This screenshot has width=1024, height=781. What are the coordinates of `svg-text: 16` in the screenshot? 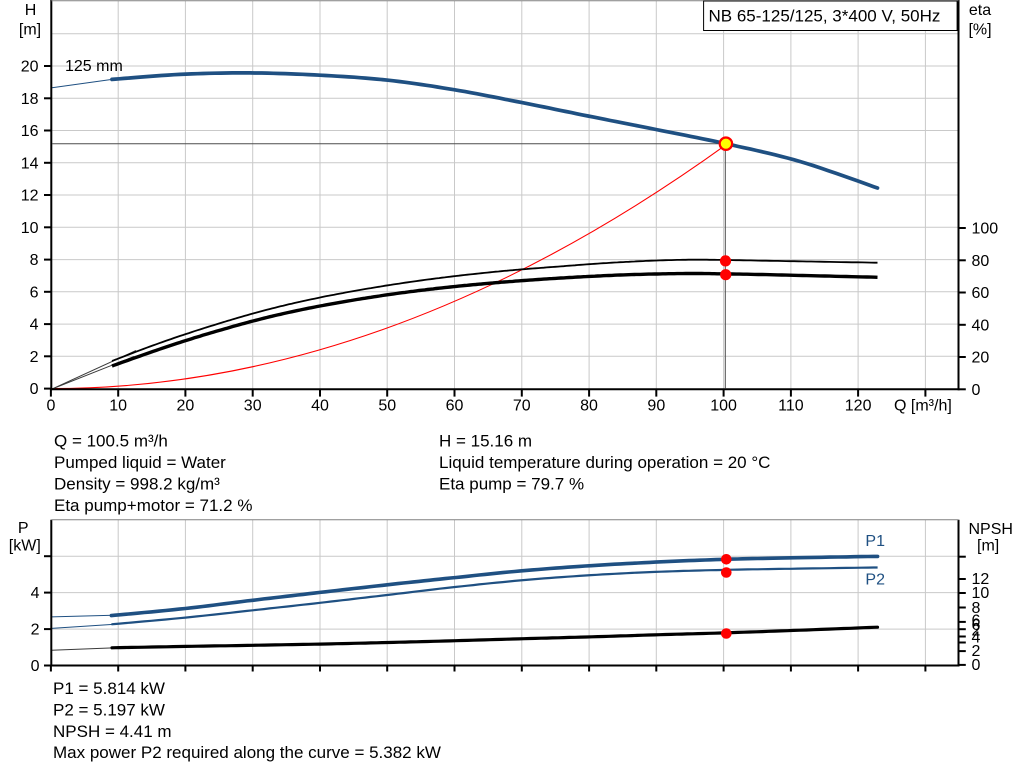 It's located at (30, 131).